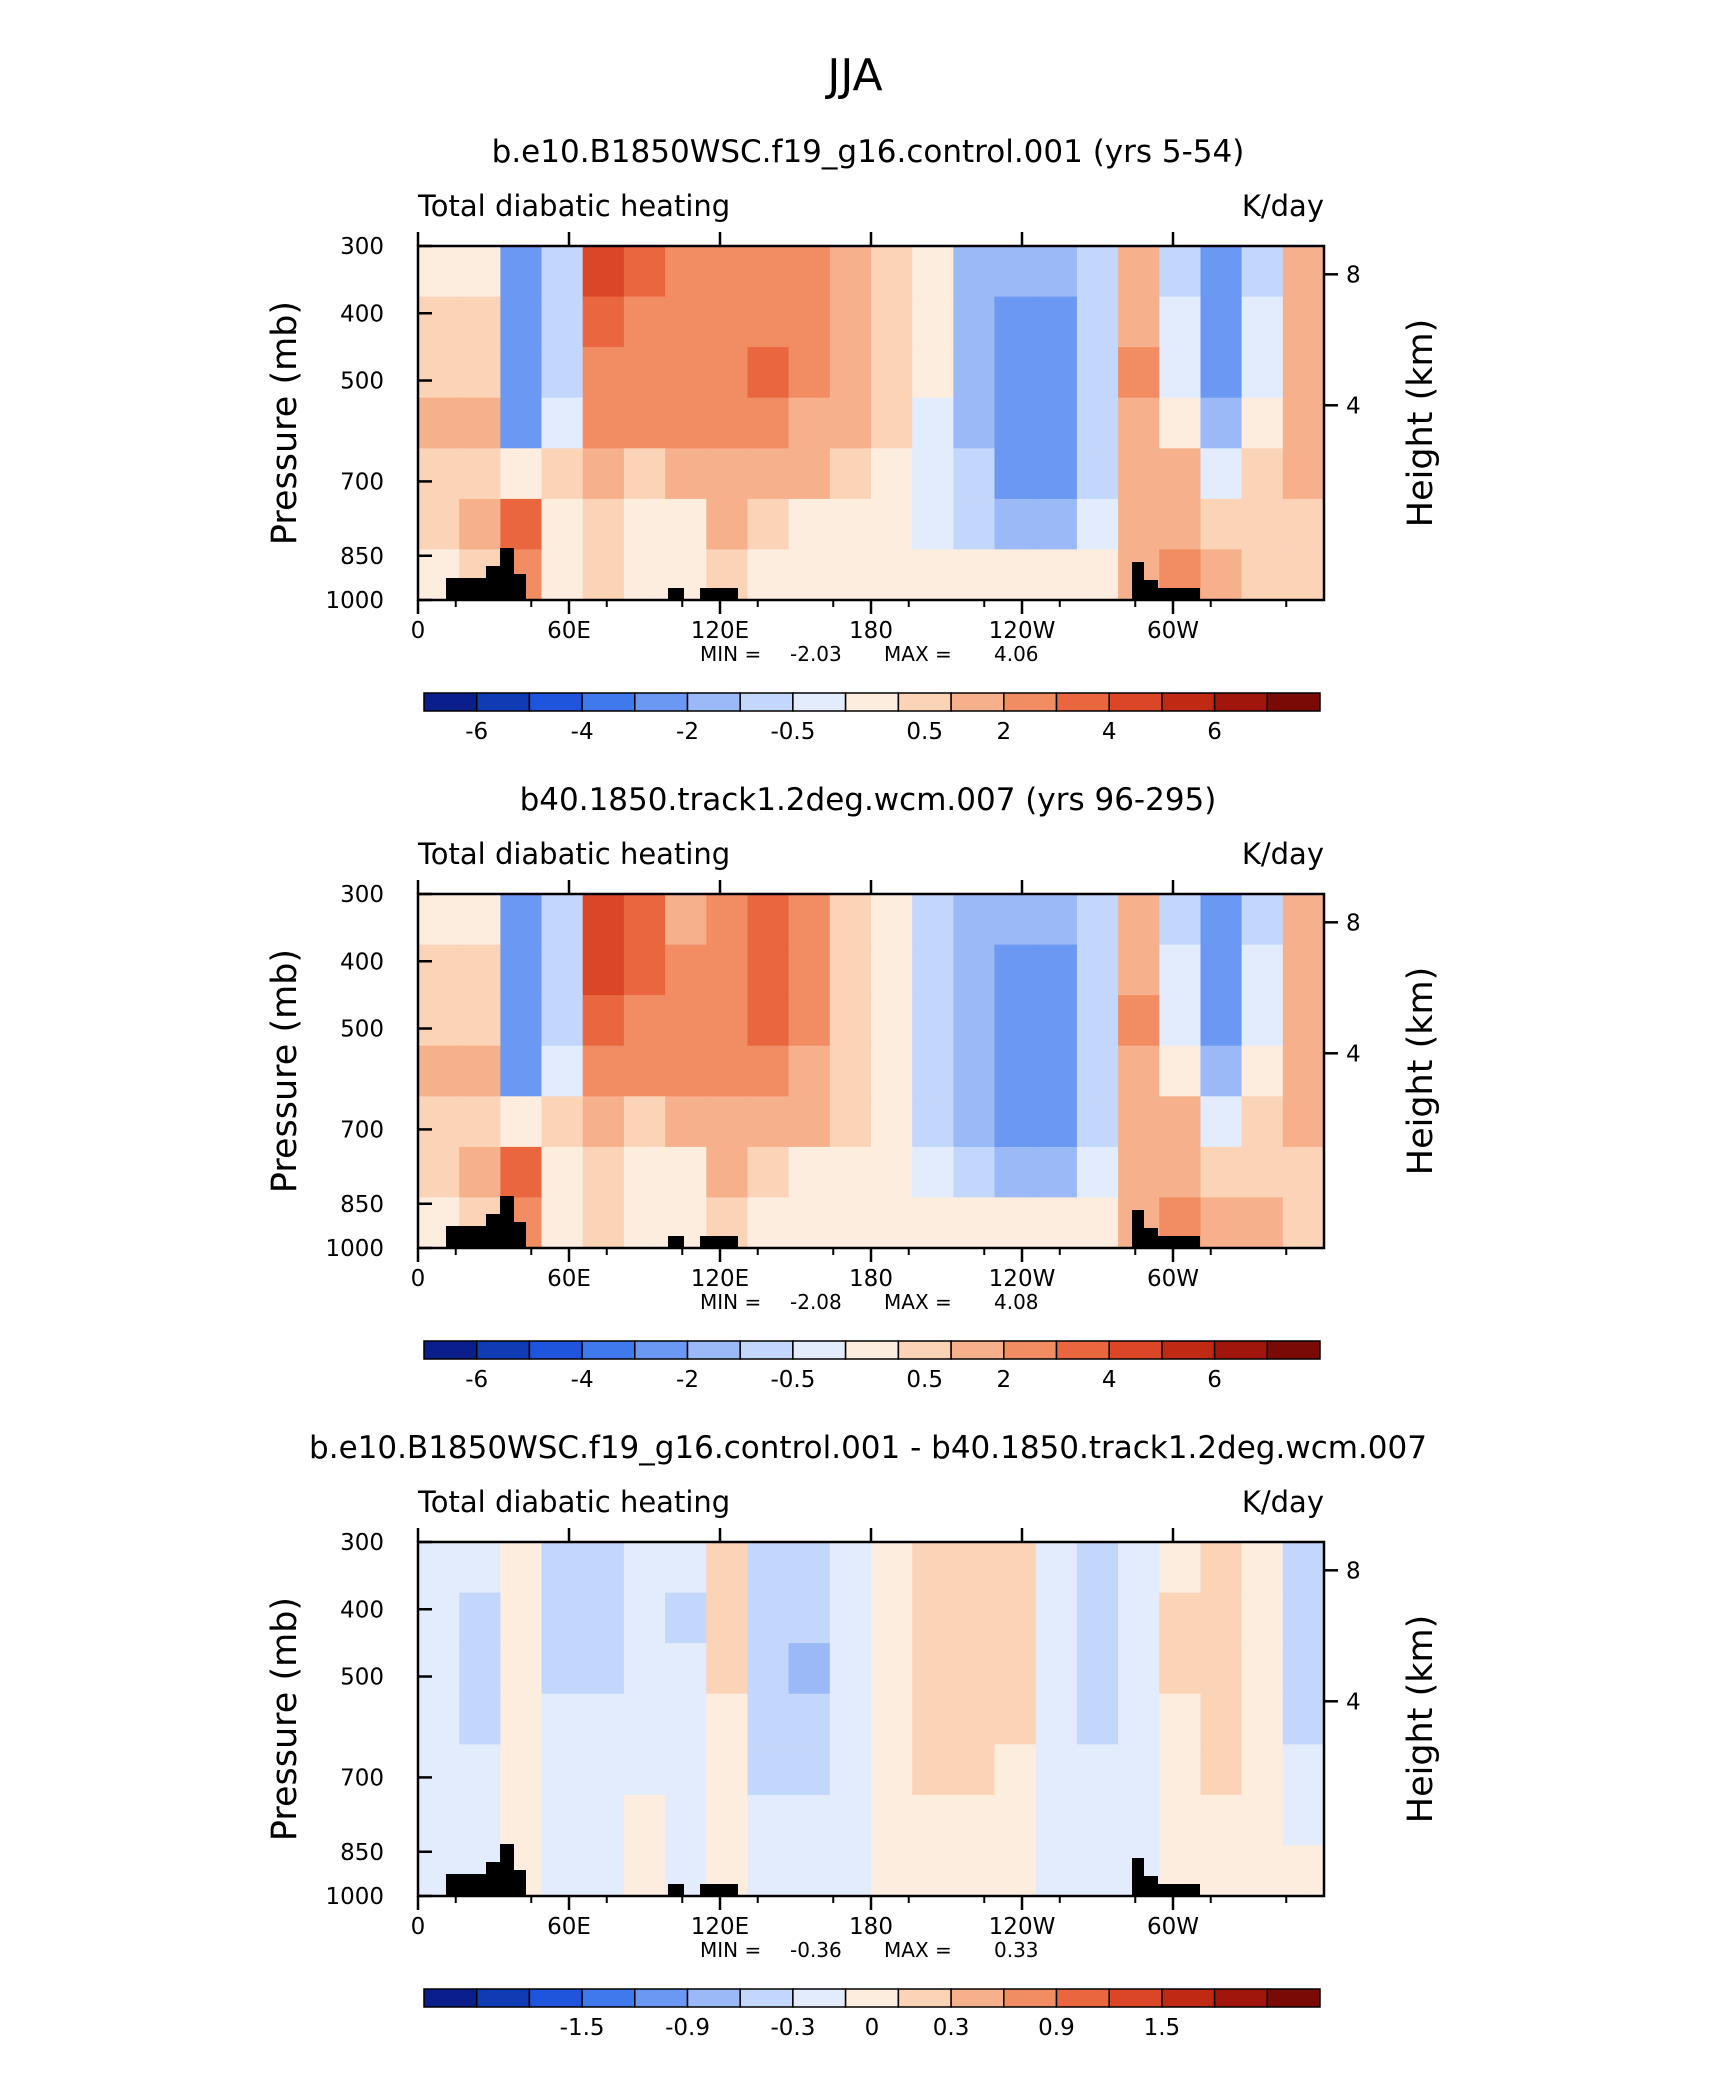 The image size is (1710, 2074). What do you see at coordinates (573, 854) in the screenshot?
I see `variable-label: Total diabatic heating` at bounding box center [573, 854].